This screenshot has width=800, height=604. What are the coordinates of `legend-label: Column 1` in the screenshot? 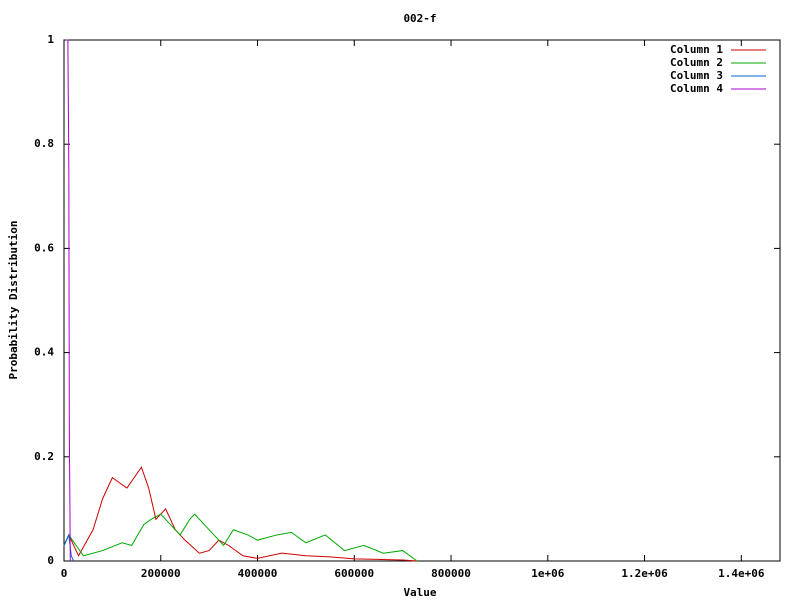 It's located at (696, 49).